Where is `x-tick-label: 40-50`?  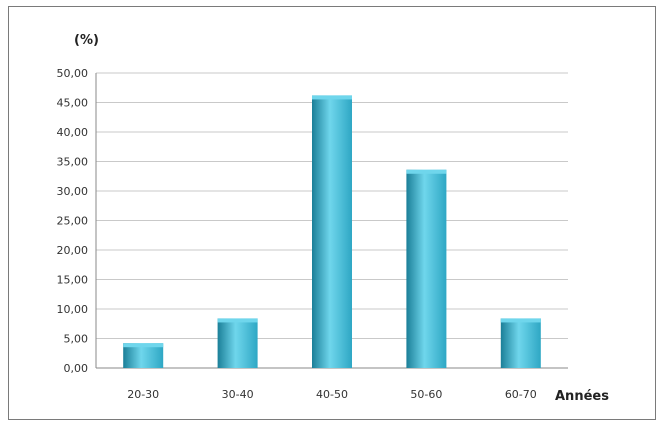
x-tick-label: 40-50 is located at coordinates (332, 394).